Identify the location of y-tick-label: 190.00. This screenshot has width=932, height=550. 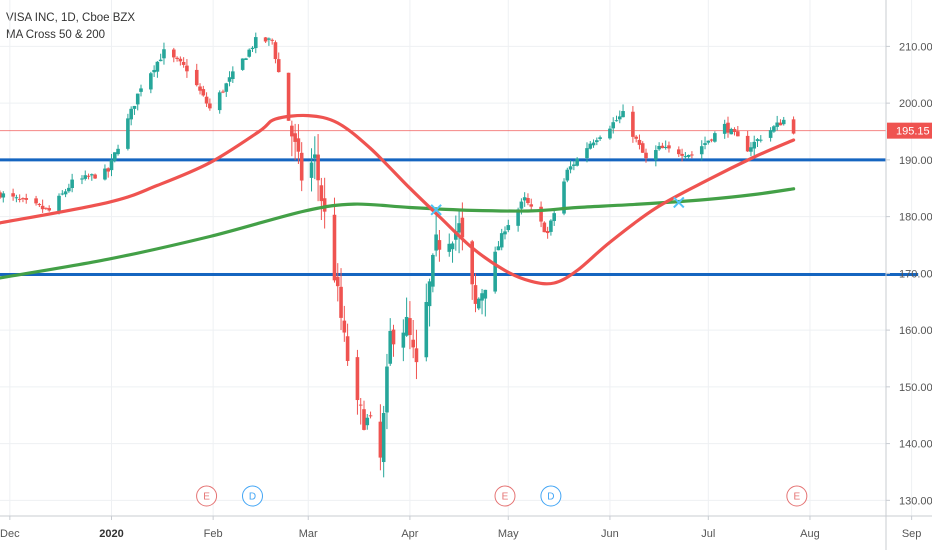
(915, 161).